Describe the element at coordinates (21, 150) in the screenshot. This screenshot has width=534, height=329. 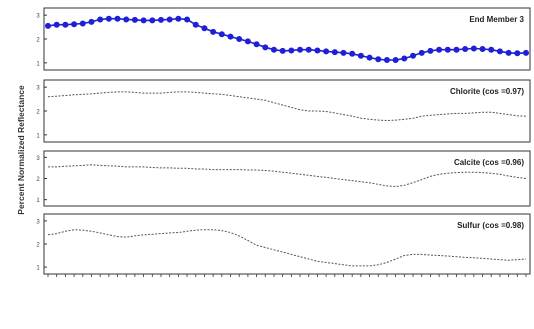
I see `y-axis-label: Percent Normalized Reflectance` at that location.